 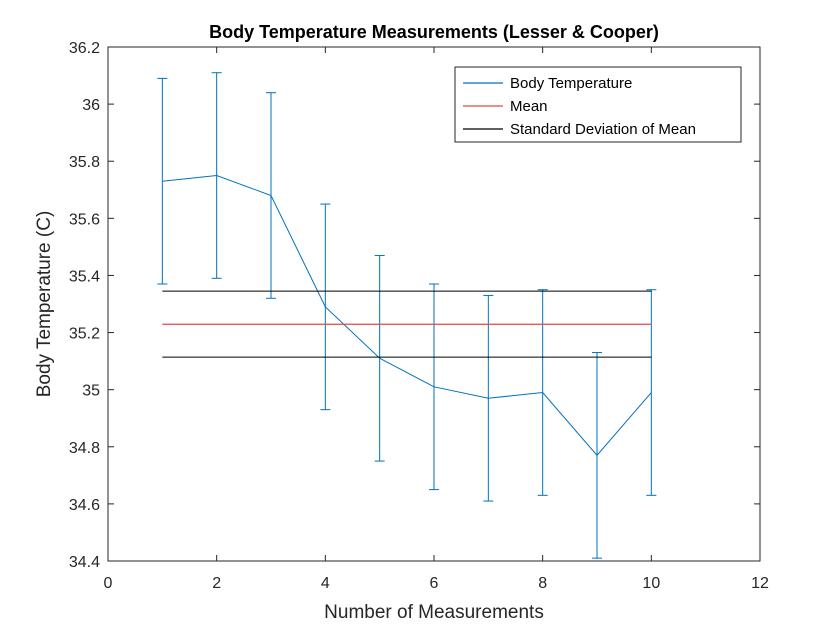 I want to click on x-tick-label: 8, so click(x=542, y=583).